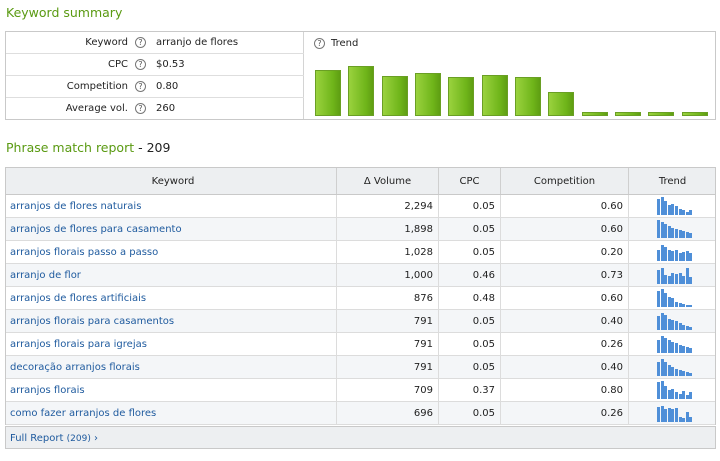  What do you see at coordinates (565, 298) in the screenshot?
I see `competition-cell: 0.60` at bounding box center [565, 298].